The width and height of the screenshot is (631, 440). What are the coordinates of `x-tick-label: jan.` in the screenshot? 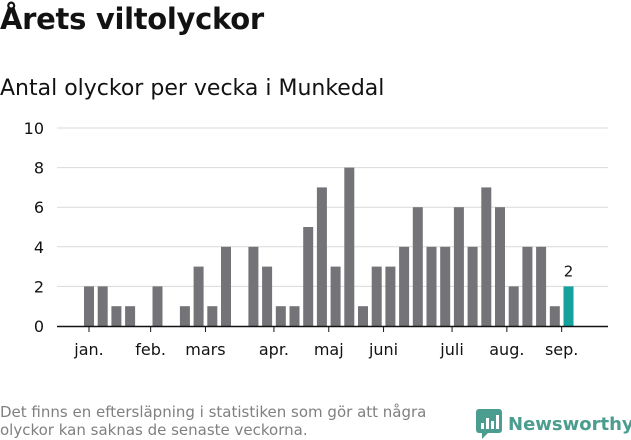 It's located at (88, 349).